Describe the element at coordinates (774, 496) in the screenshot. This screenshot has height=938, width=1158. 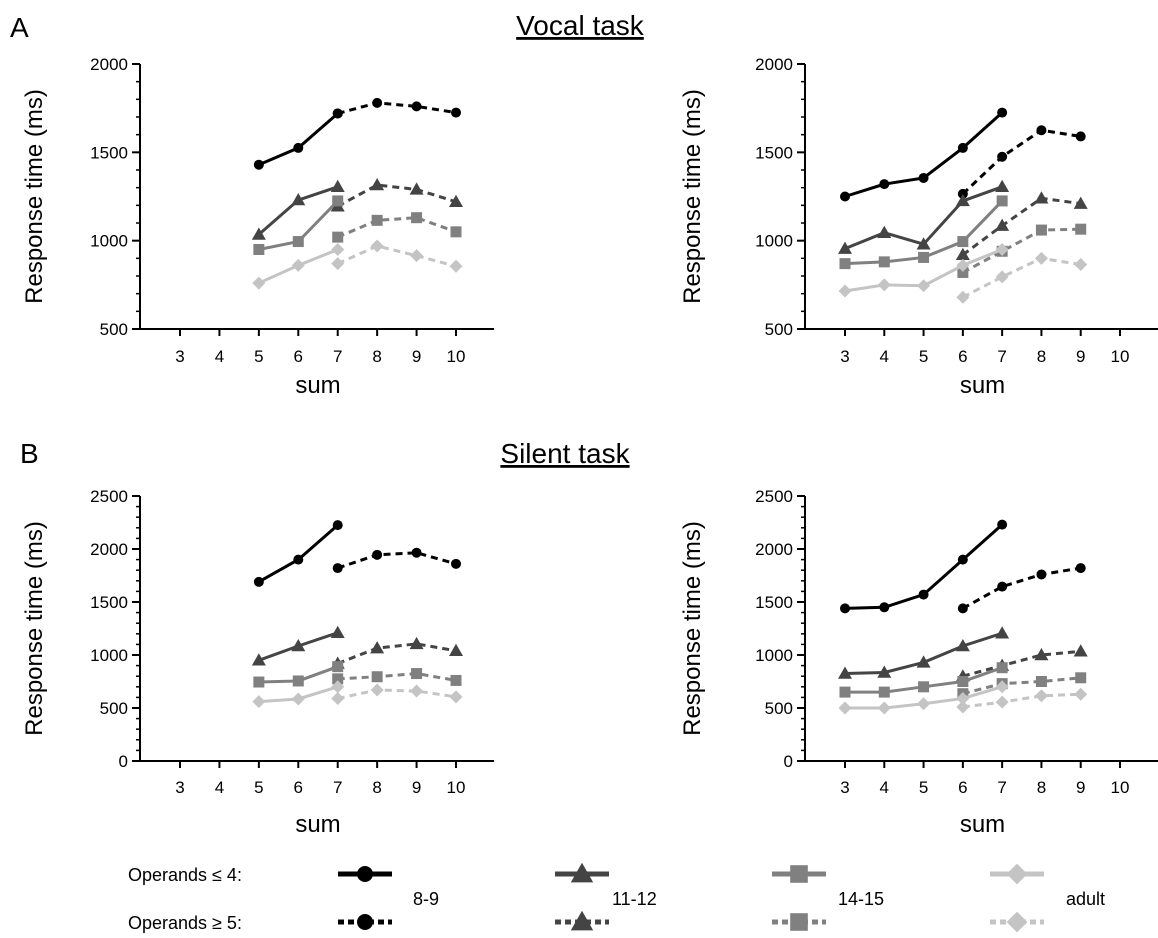
I see `y-tick-label: 2500` at that location.